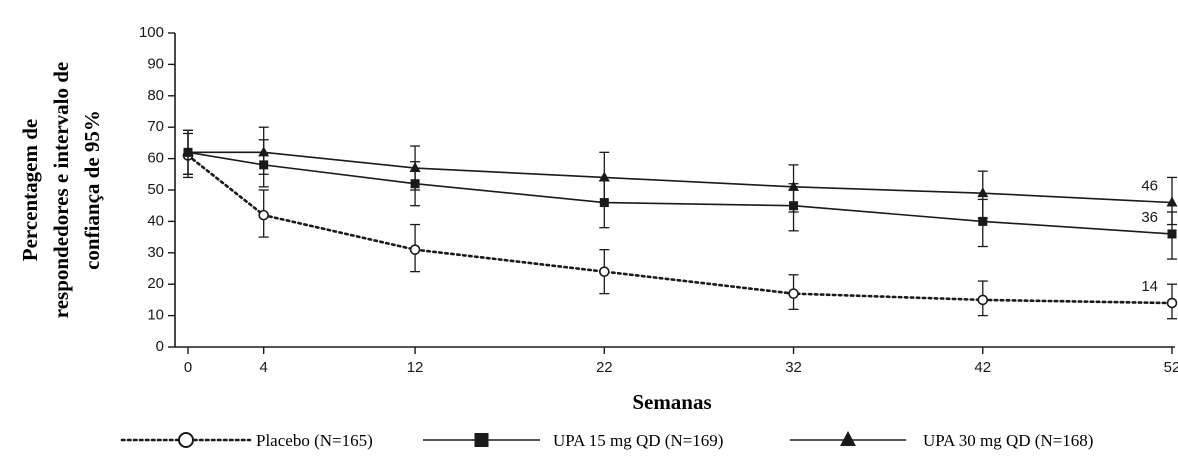 The image size is (1178, 458). Describe the element at coordinates (793, 367) in the screenshot. I see `x-tick-label: 32` at that location.